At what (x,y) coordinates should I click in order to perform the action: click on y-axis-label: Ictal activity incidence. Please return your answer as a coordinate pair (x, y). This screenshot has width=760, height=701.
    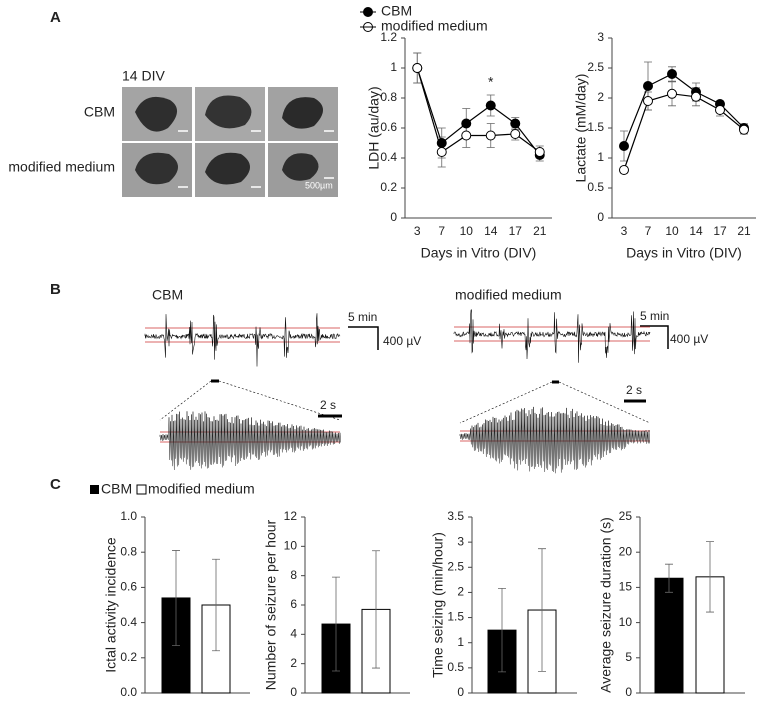
    Looking at the image, I should click on (111, 605).